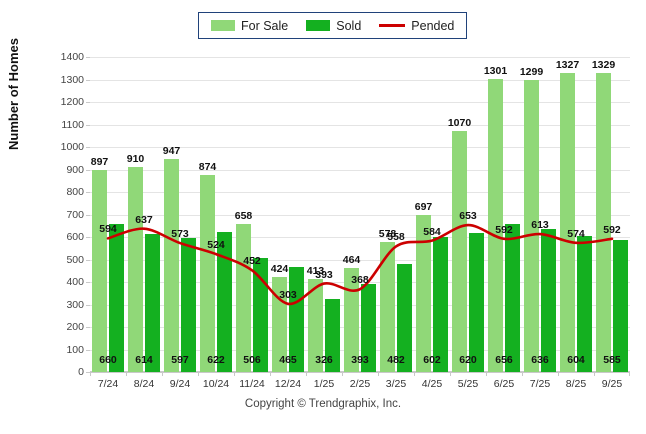 This screenshot has width=646, height=434. What do you see at coordinates (72, 102) in the screenshot?
I see `y-axis-tick-label: 1200` at bounding box center [72, 102].